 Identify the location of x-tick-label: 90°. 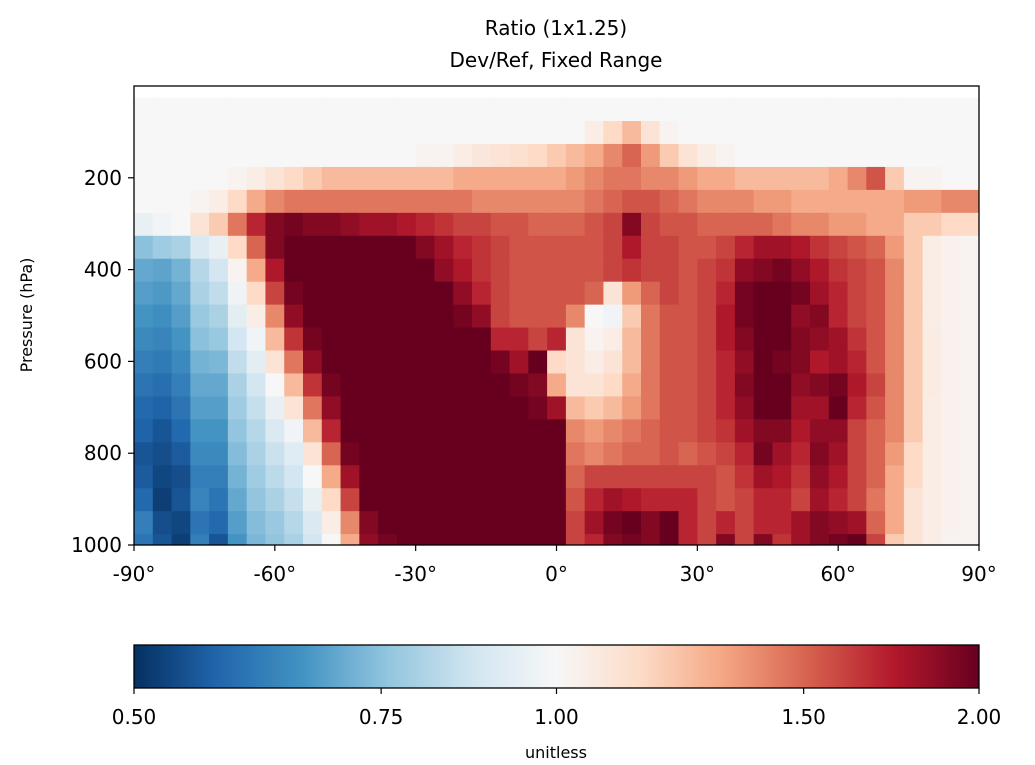
(978, 574).